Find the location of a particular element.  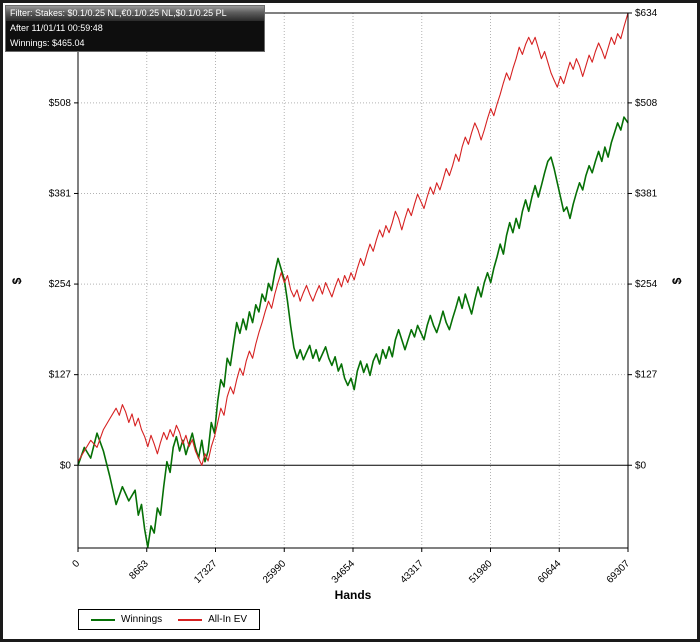

x-tick-label: 51980 is located at coordinates (481, 572).